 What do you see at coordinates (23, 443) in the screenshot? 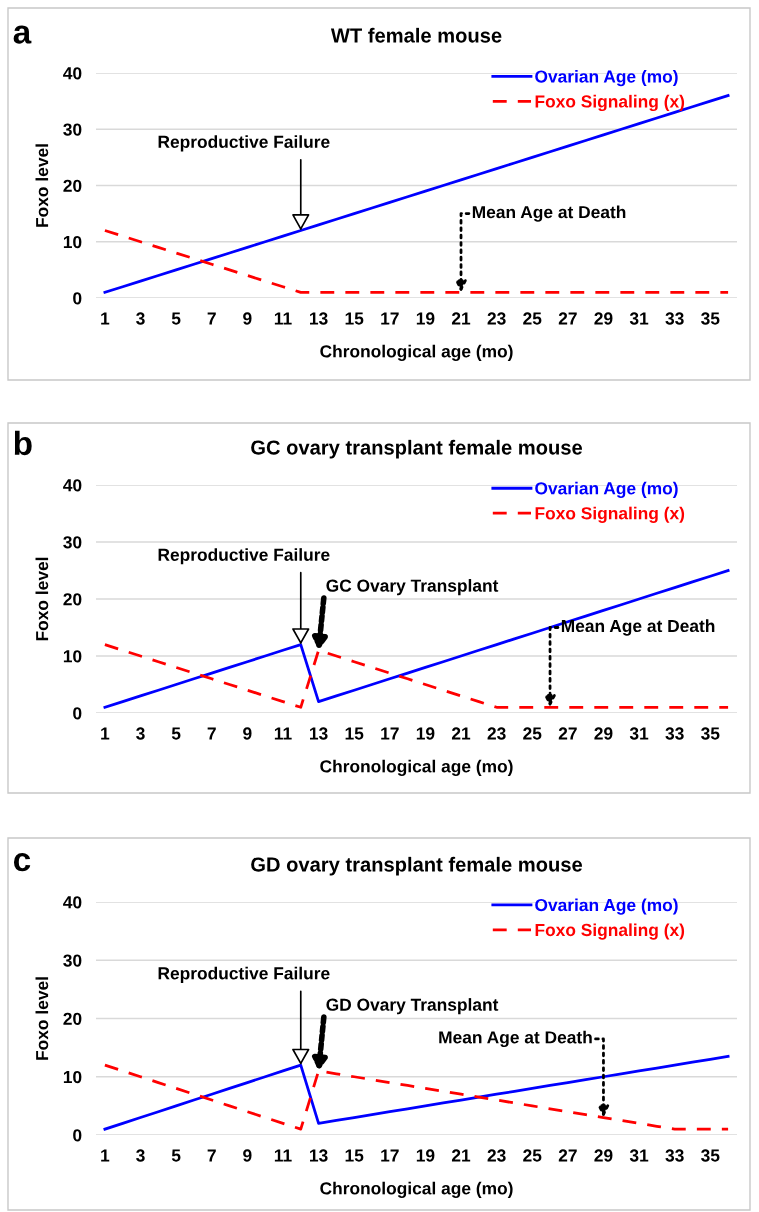
I see `text: b` at bounding box center [23, 443].